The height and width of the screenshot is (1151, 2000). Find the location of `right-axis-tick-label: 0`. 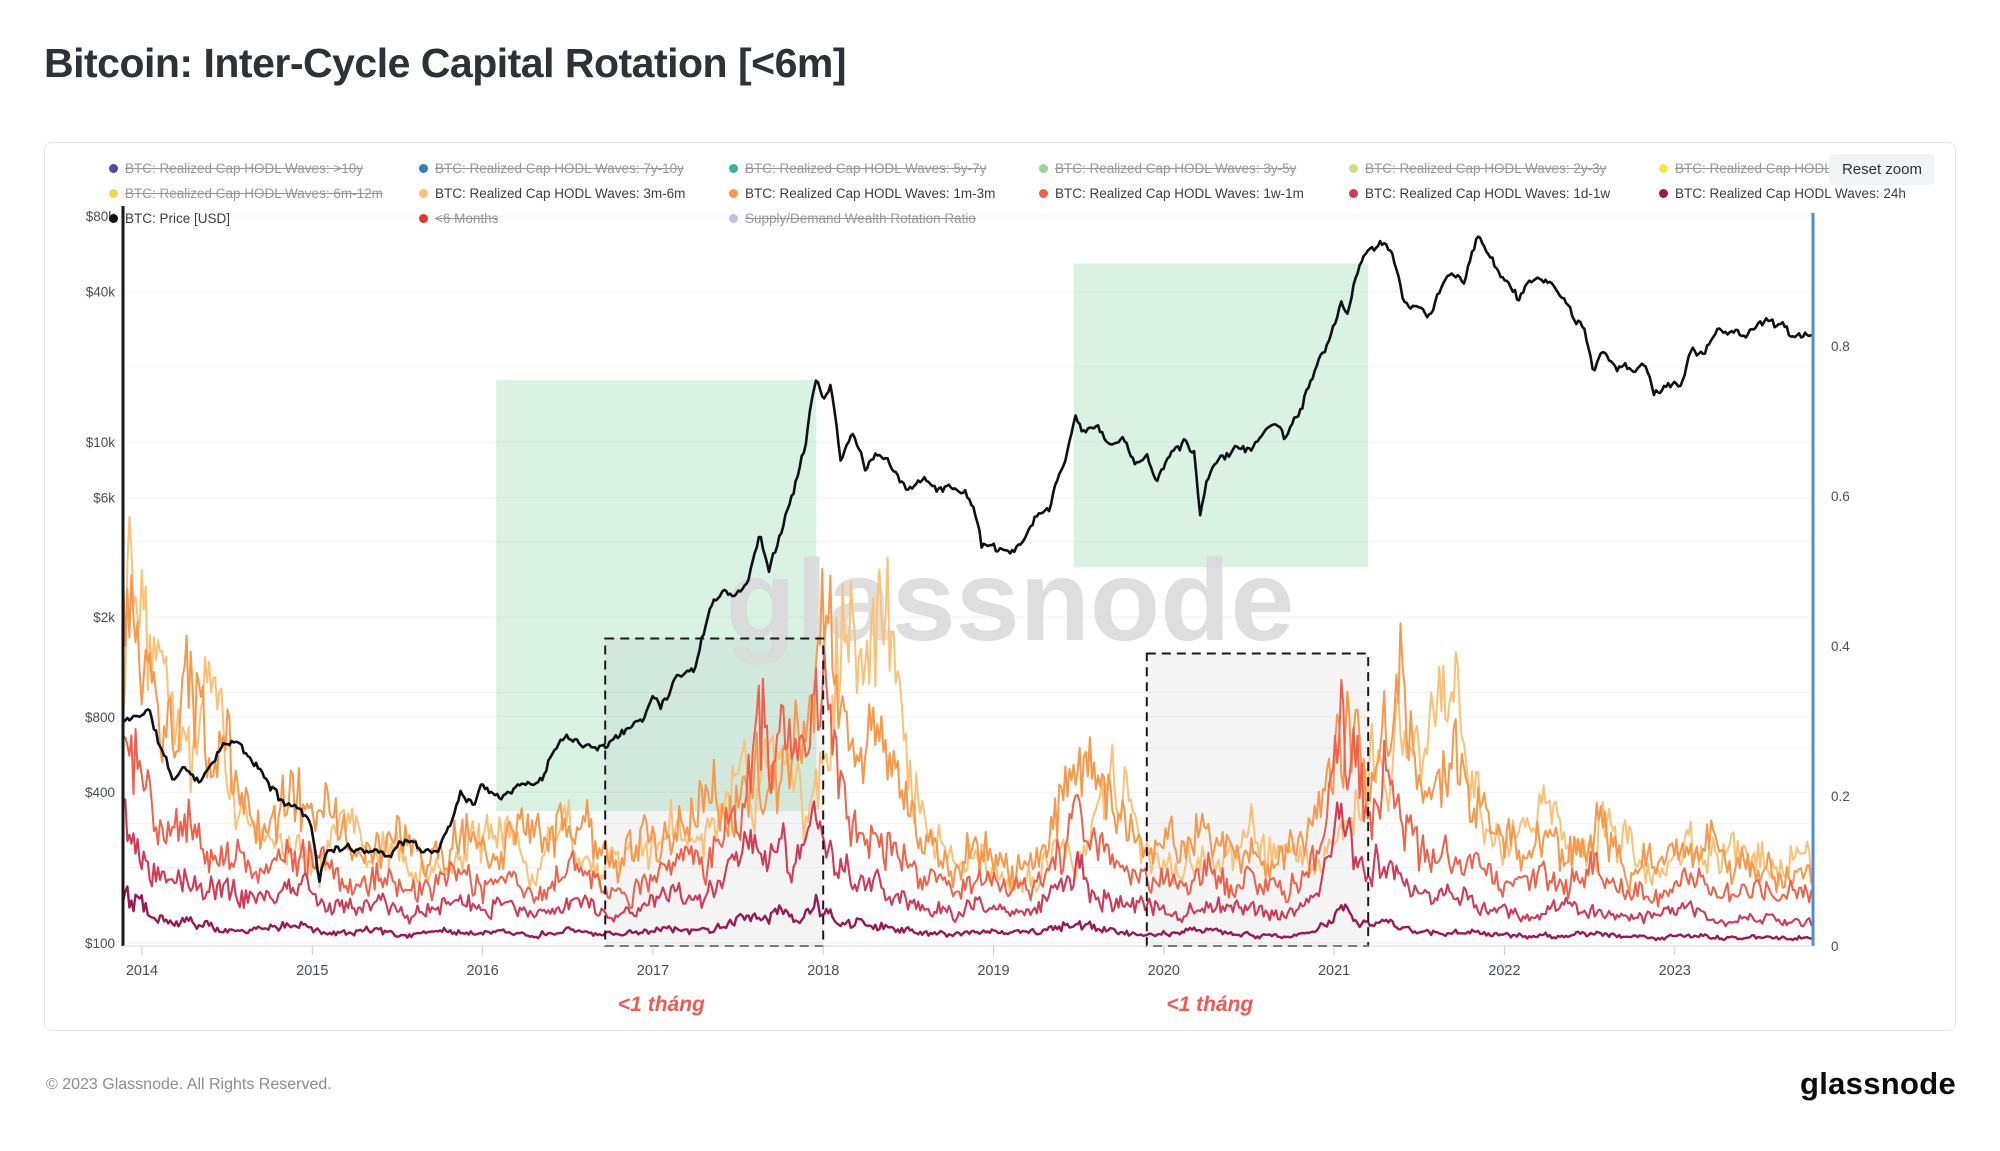

right-axis-tick-label: 0 is located at coordinates (1835, 946).